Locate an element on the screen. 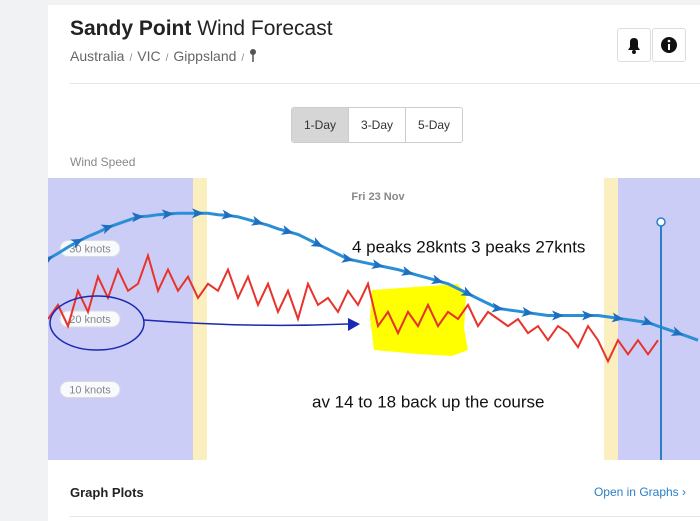 Image resolution: width=700 pixels, height=521 pixels. hand-circle is located at coordinates (97, 323).